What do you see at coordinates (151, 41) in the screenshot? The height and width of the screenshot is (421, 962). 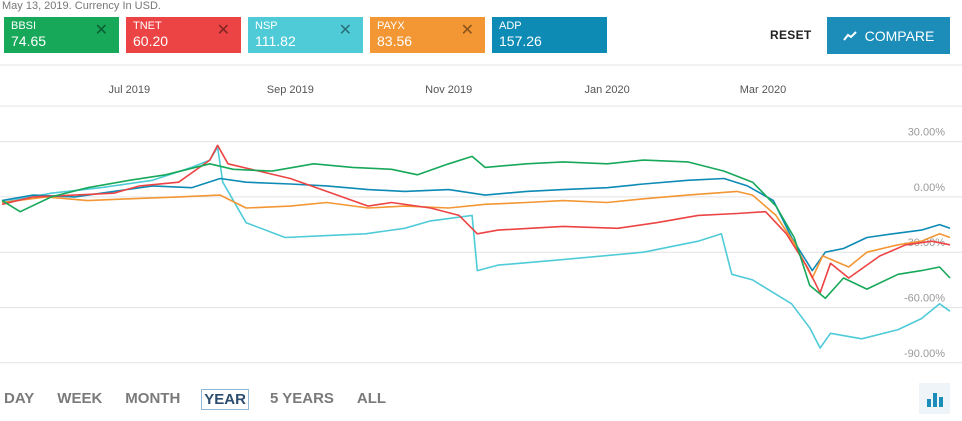 I see `ticker-price: 60.20` at bounding box center [151, 41].